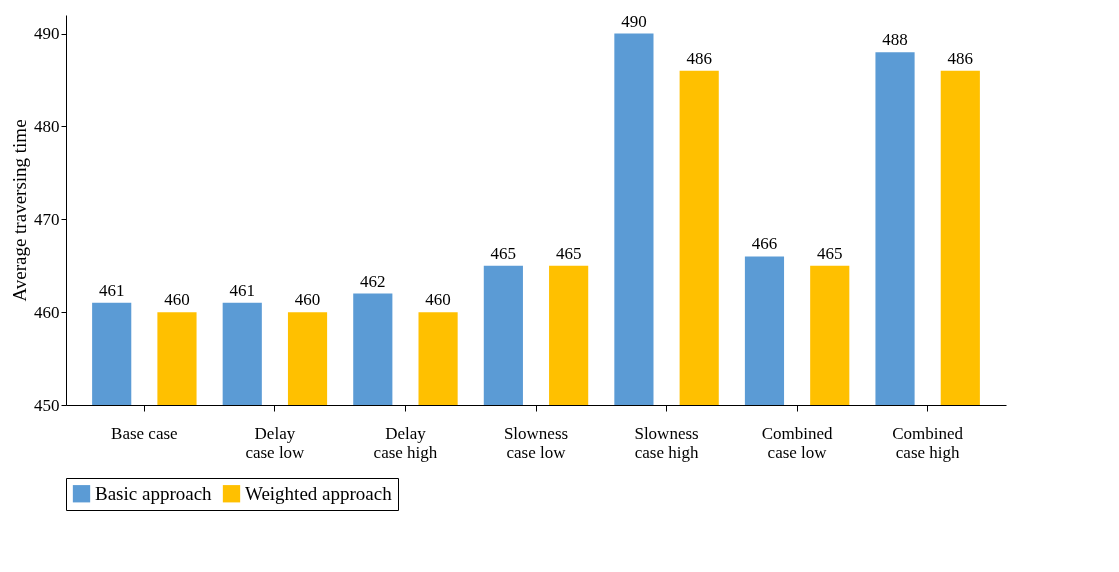 The height and width of the screenshot is (572, 1119). I want to click on data-label: 488, so click(895, 40).